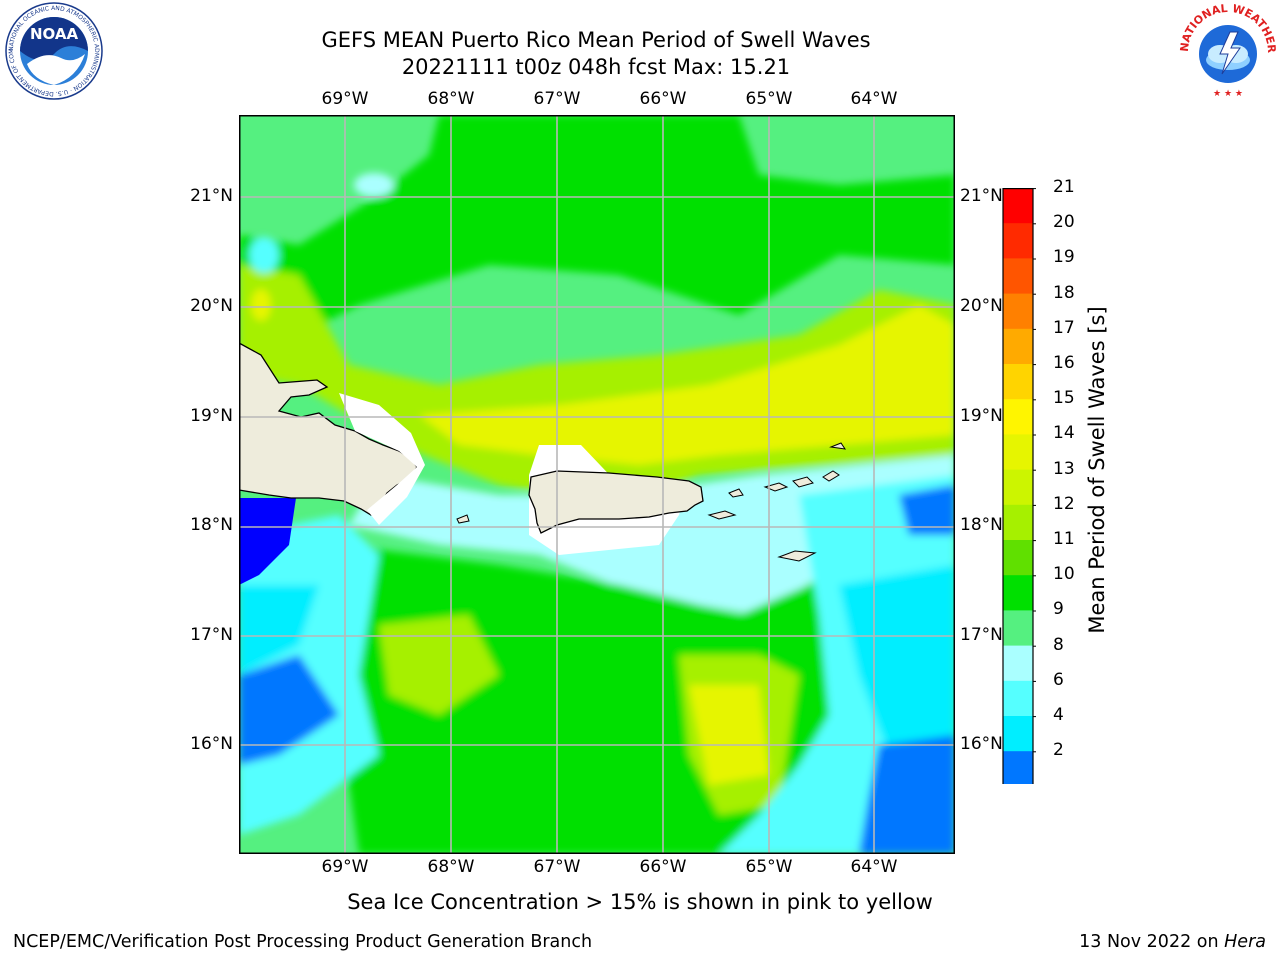 This screenshot has height=960, width=1280. What do you see at coordinates (663, 867) in the screenshot?
I see `lon-label-bottom-66w: 66°W` at bounding box center [663, 867].